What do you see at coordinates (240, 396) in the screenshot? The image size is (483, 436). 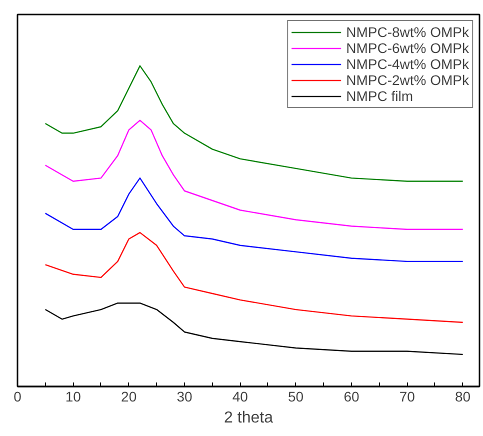 I see `x-tick-label: 40` at bounding box center [240, 396].